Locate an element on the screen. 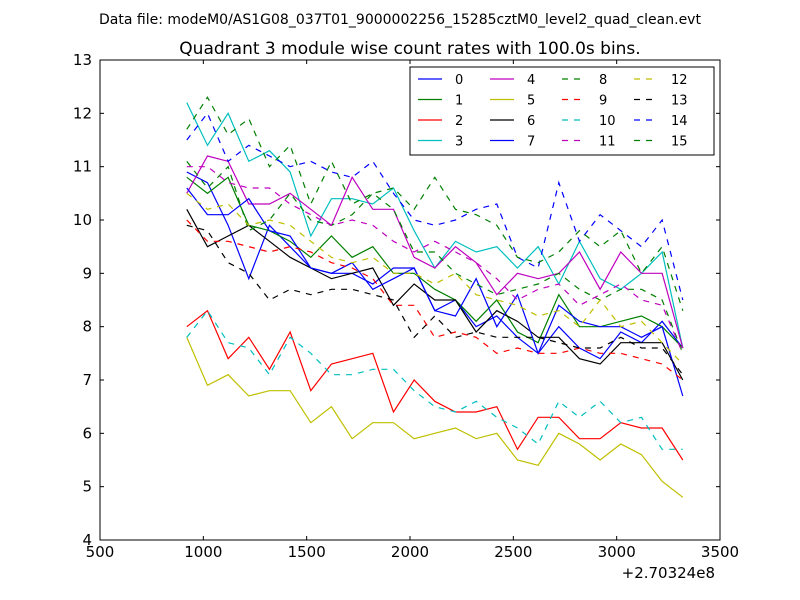  legend-label-14: 14 is located at coordinates (679, 121).